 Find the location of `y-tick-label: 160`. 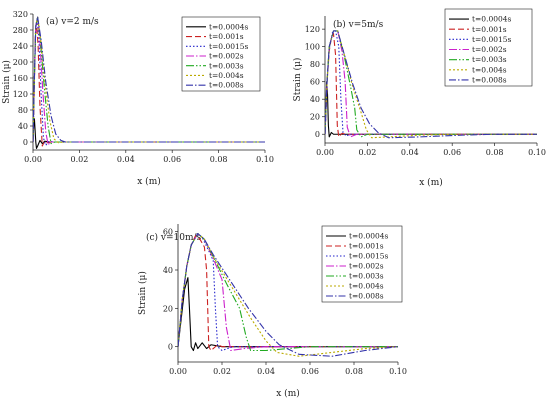

y-tick-label: 160 is located at coordinates (20, 78).